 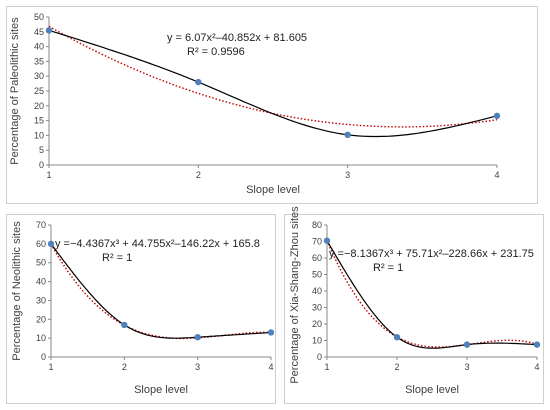 What do you see at coordinates (198, 175) in the screenshot?
I see `paleolithic-x-tick-label: 2` at bounding box center [198, 175].